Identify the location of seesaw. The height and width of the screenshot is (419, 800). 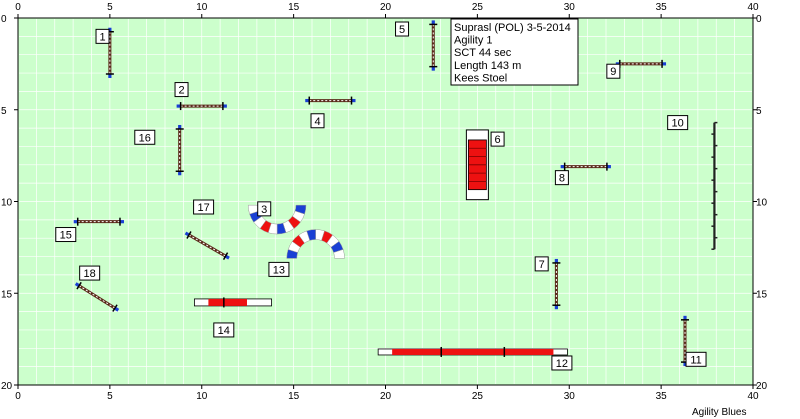
(232, 302).